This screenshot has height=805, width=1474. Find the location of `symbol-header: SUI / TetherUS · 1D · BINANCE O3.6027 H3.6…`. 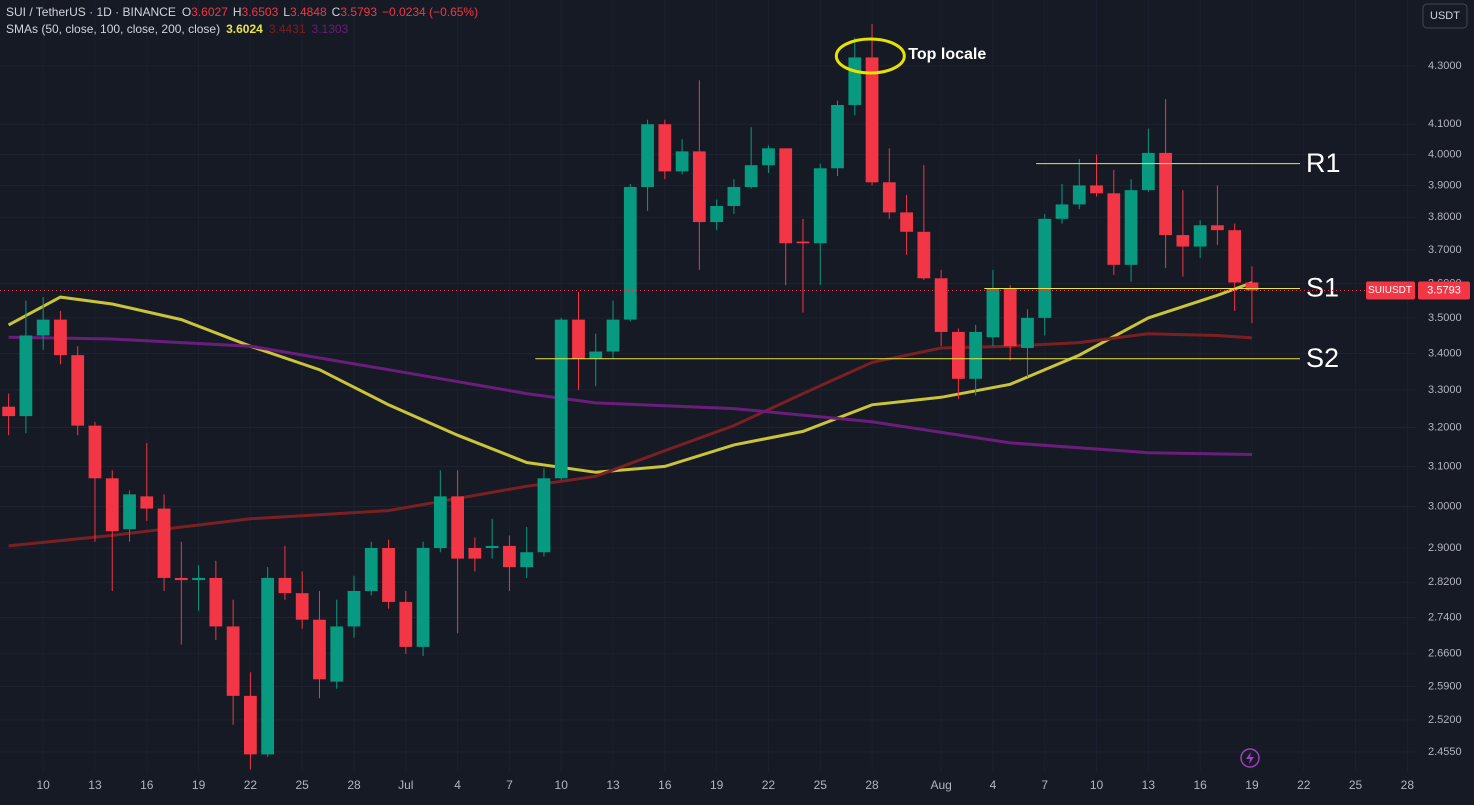

symbol-header: SUI / TetherUS · 1D · BINANCE O3.6027 H3.6… is located at coordinates (242, 12).